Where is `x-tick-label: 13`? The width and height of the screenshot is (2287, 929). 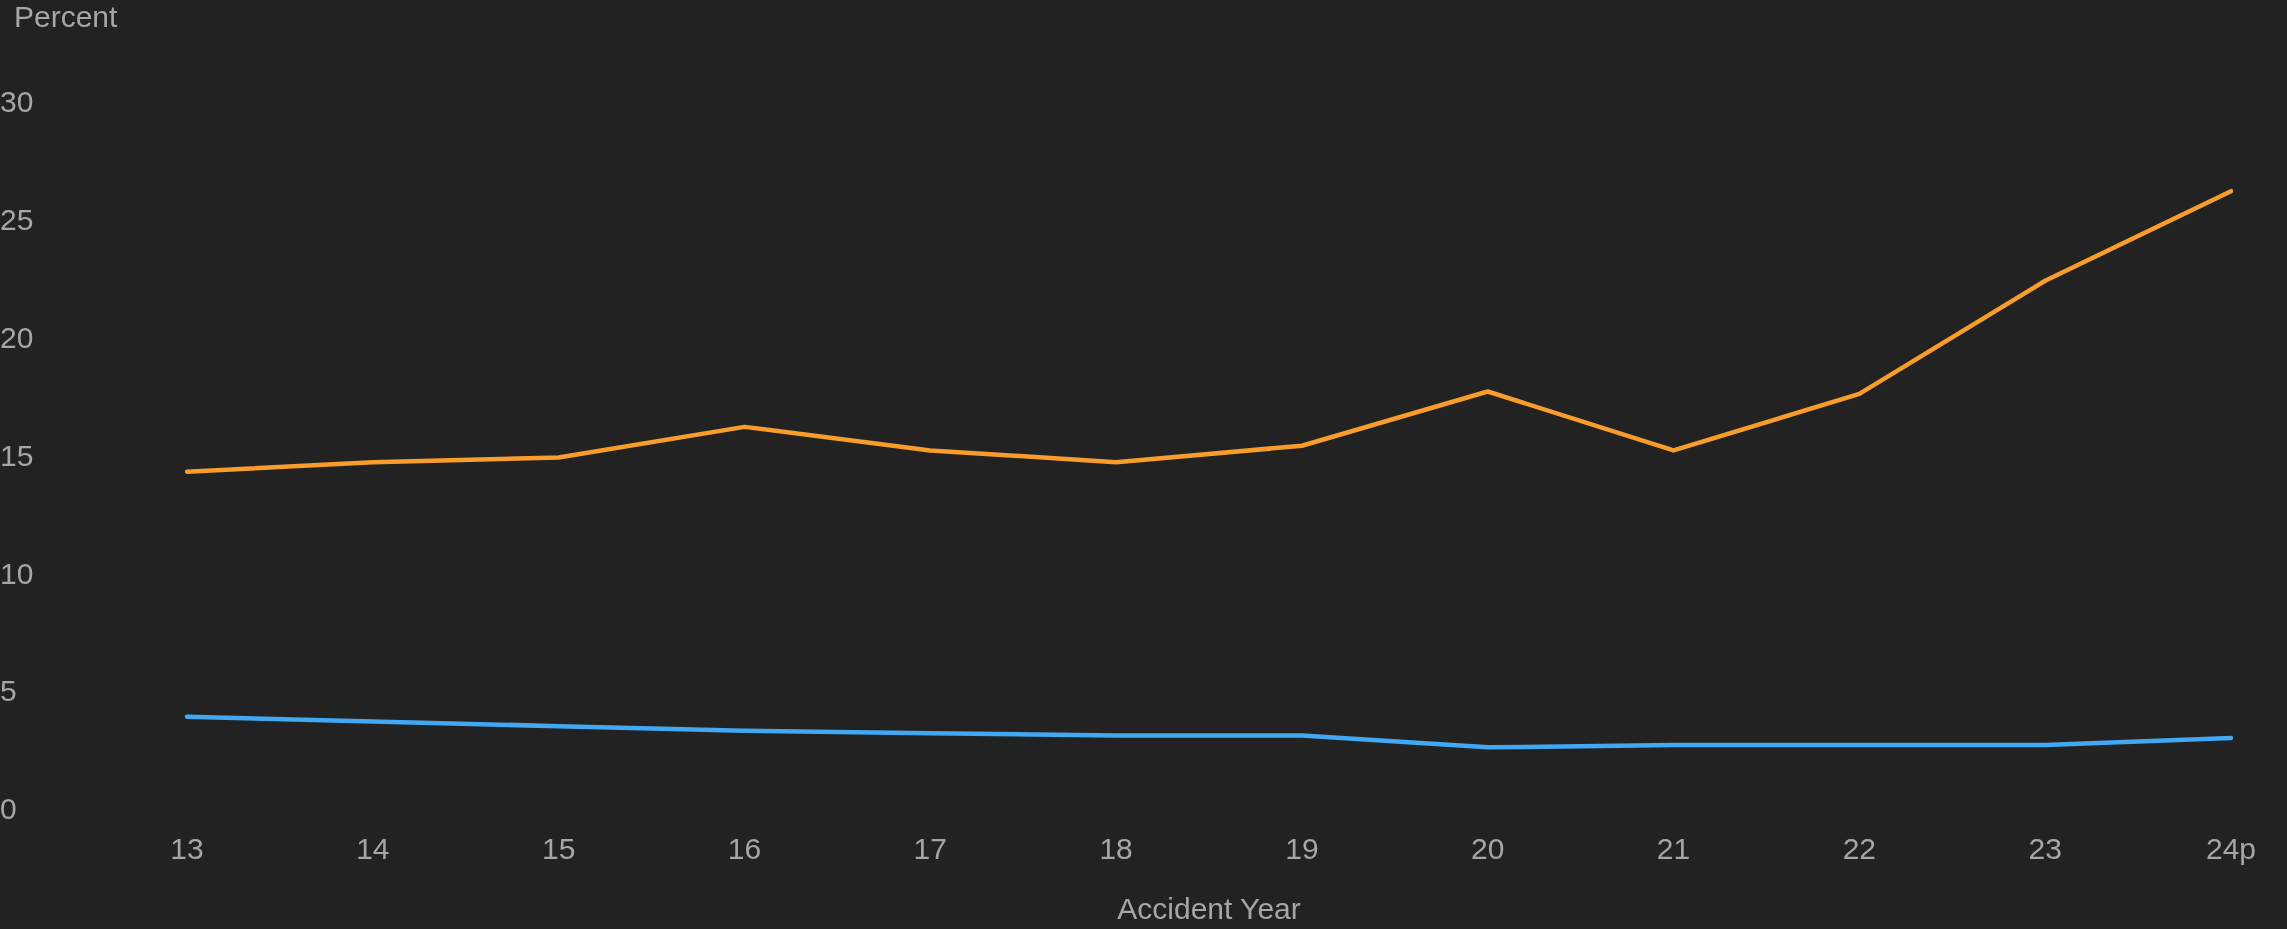 x-tick-label: 13 is located at coordinates (187, 849).